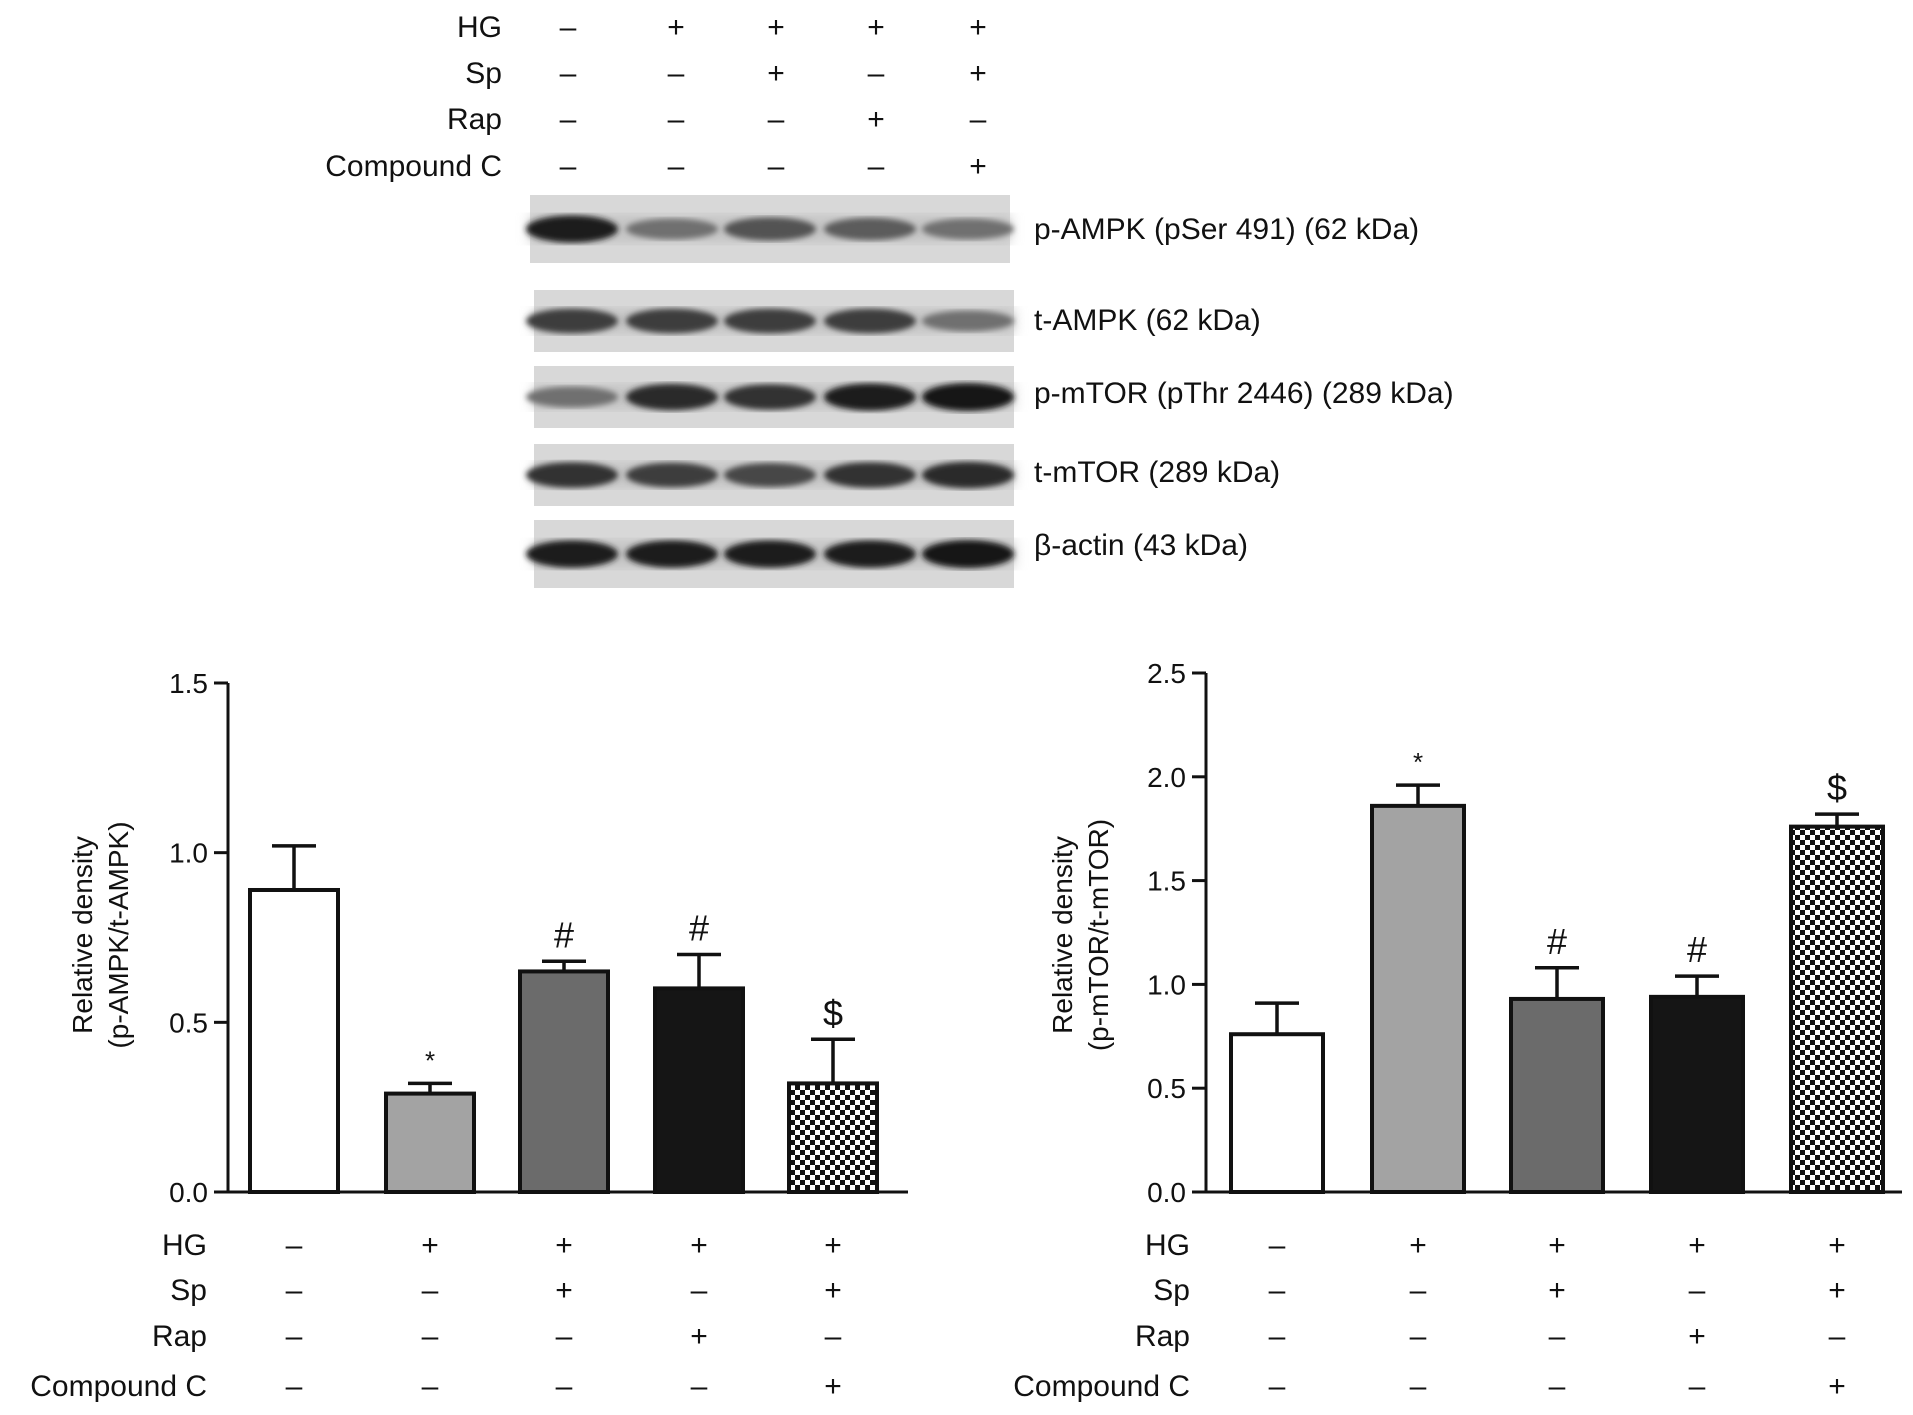  I want to click on y-axis-label: (p-mTOR/t-mTOR), so click(1098, 935).